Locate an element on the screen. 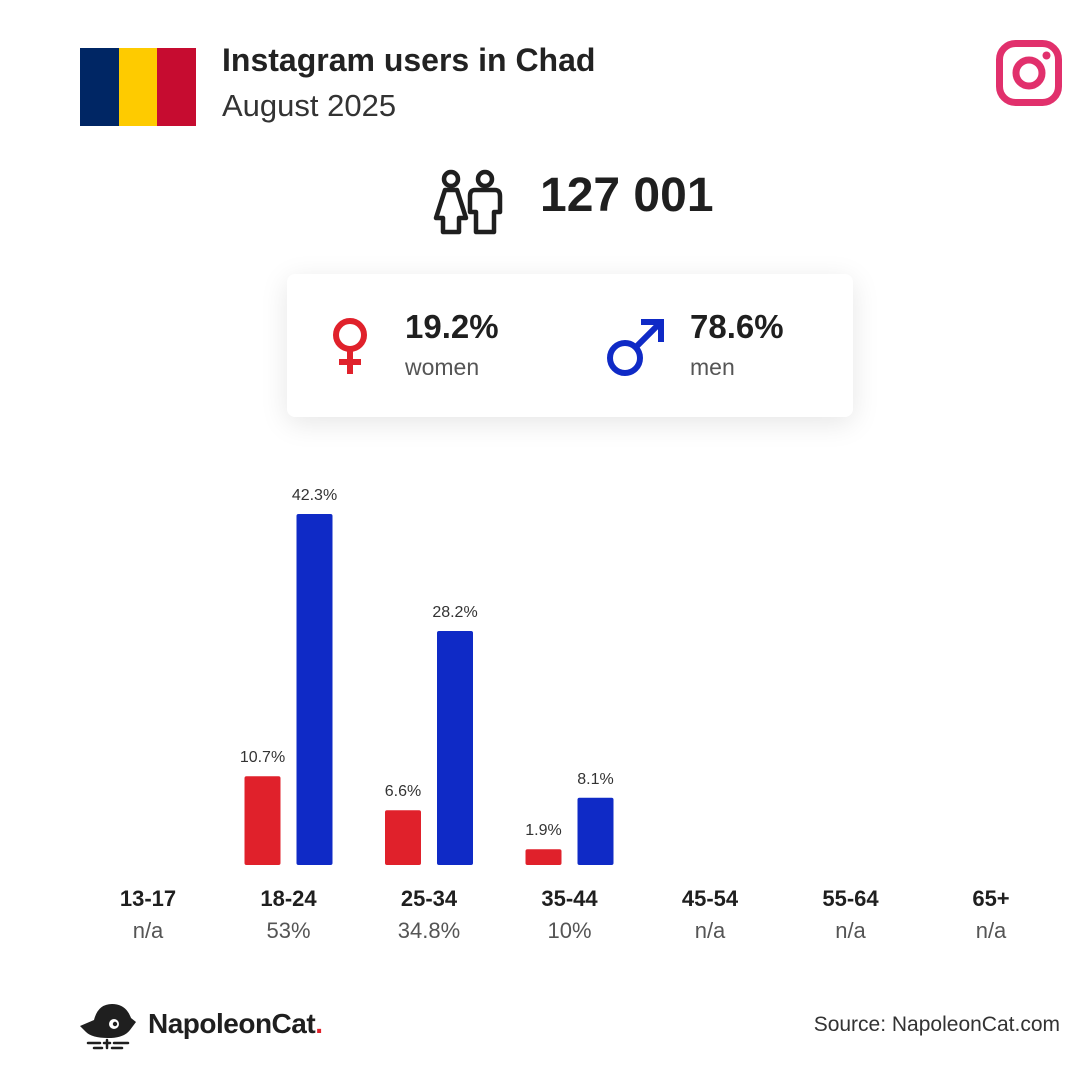  flag-stripe-blue is located at coordinates (99, 87).